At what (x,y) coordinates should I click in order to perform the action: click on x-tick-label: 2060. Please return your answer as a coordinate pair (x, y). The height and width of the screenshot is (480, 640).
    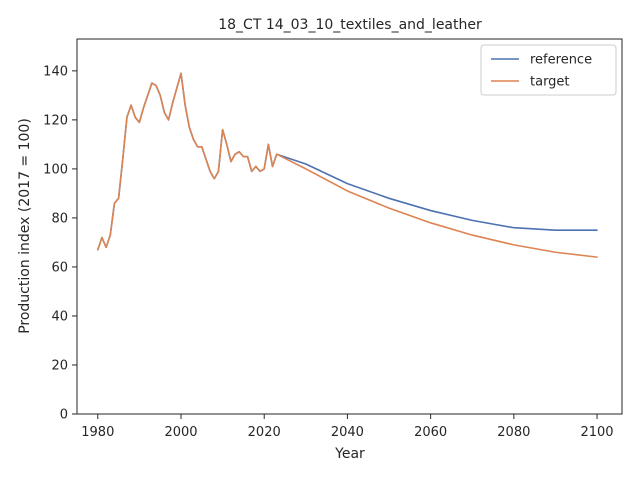
    Looking at the image, I should click on (430, 432).